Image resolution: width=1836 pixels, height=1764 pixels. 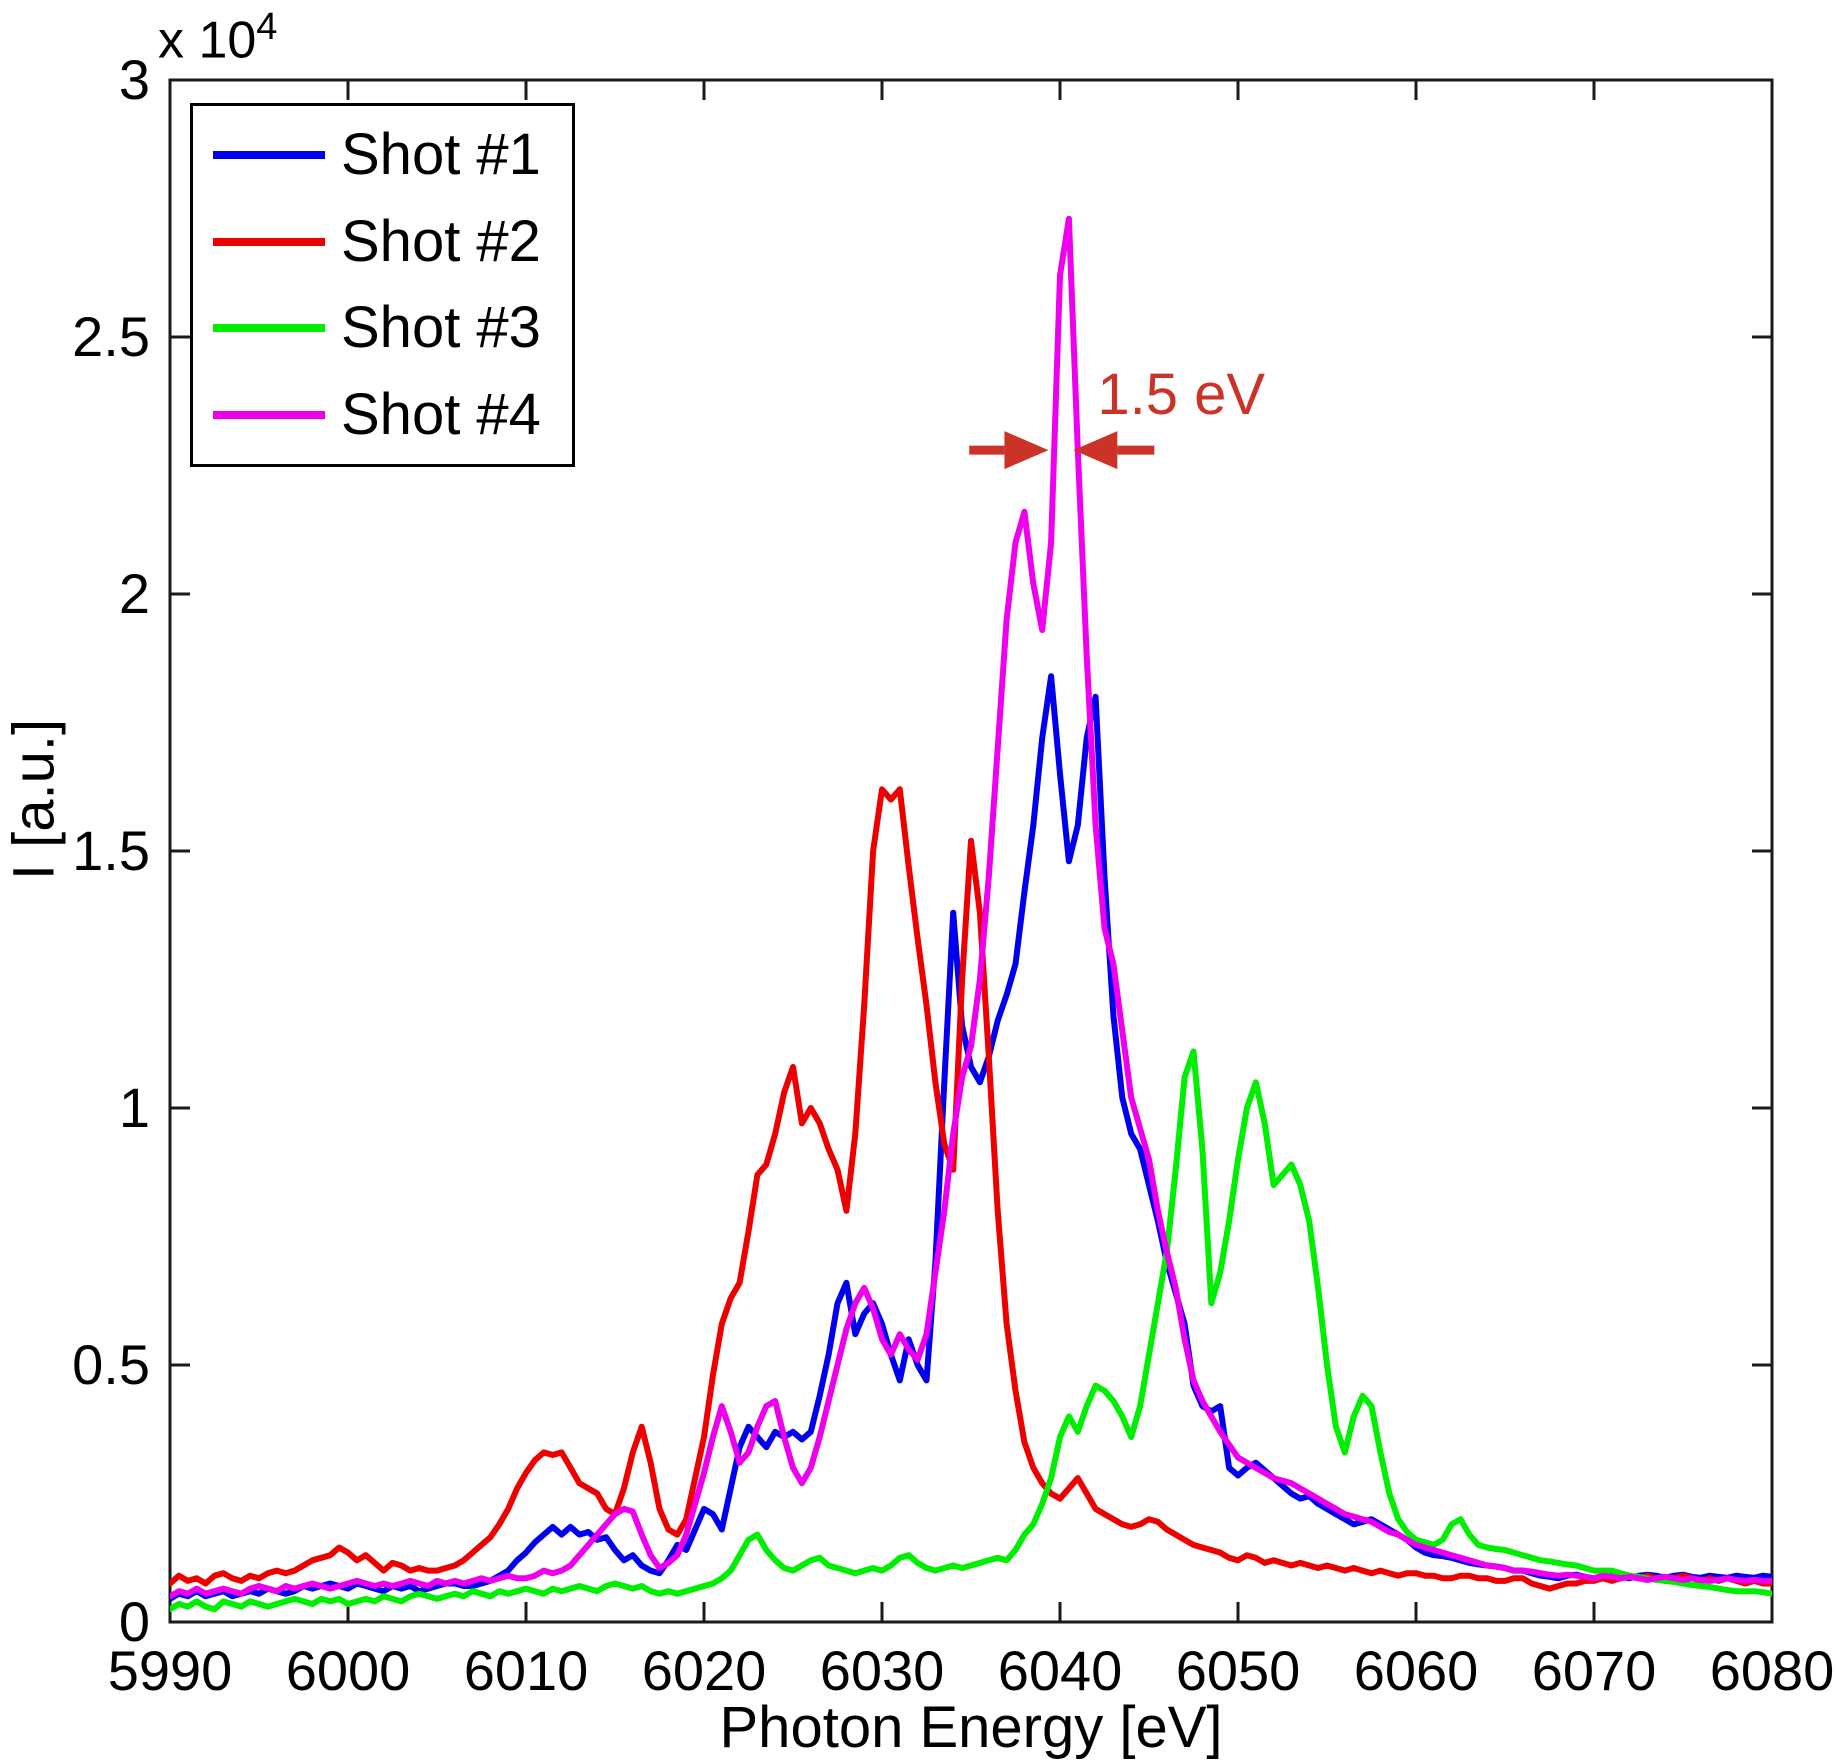 I want to click on annotation-label: 1.5 eV, so click(x=1181, y=394).